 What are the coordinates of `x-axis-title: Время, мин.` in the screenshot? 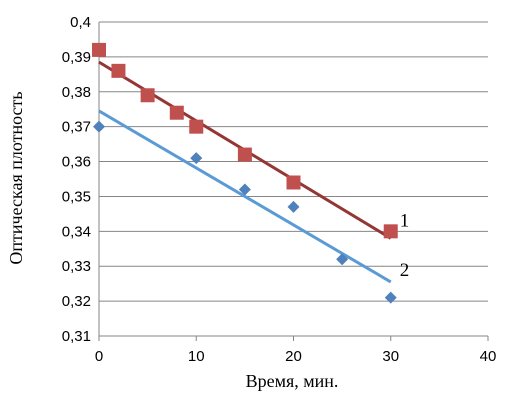 It's located at (292, 381).